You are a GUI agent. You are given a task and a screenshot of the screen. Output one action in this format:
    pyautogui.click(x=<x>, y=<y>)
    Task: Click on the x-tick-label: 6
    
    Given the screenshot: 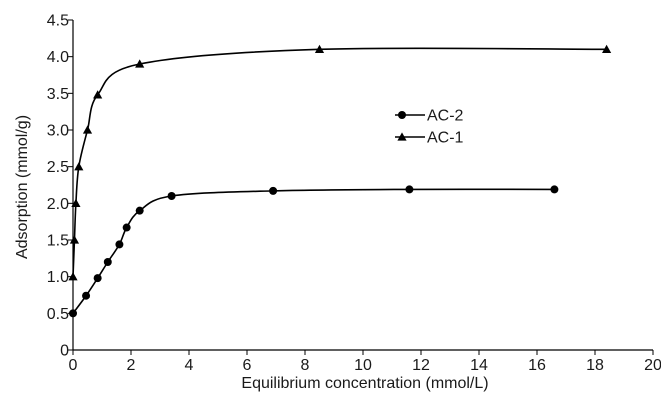 What is the action you would take?
    pyautogui.click(x=247, y=365)
    